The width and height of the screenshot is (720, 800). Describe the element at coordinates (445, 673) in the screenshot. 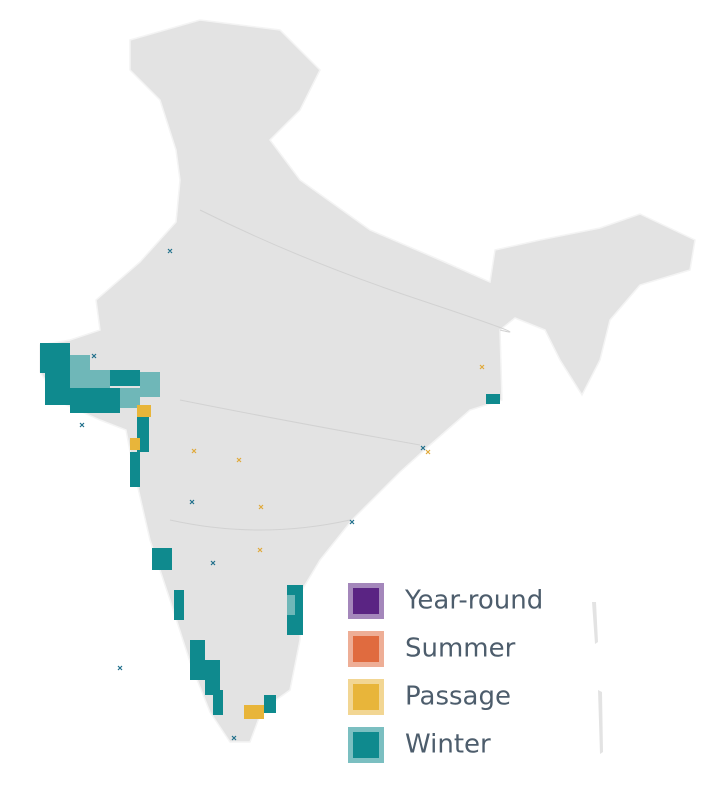

I see `legend: Year-round Summer Passage Winter` at that location.